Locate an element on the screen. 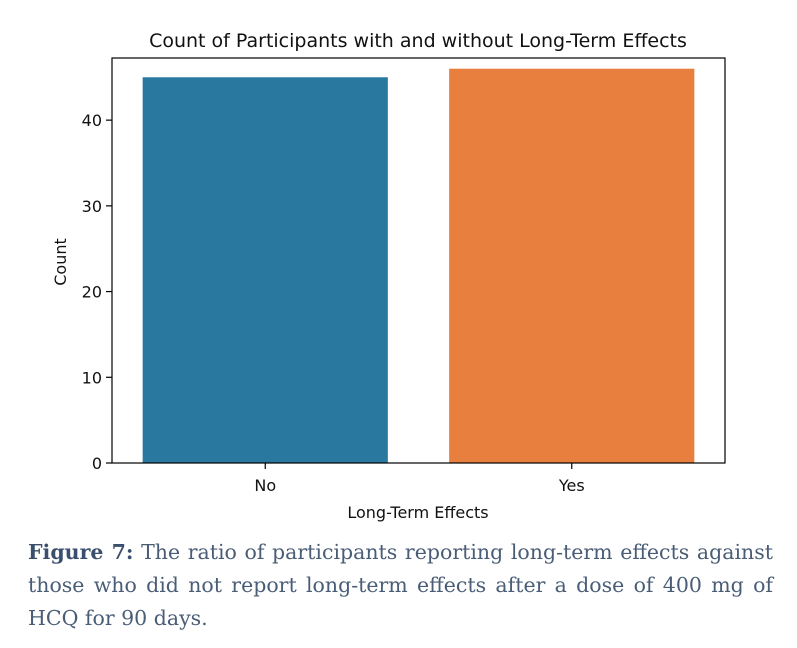 The image size is (797, 648). x-tick-label: Yes is located at coordinates (571, 485).